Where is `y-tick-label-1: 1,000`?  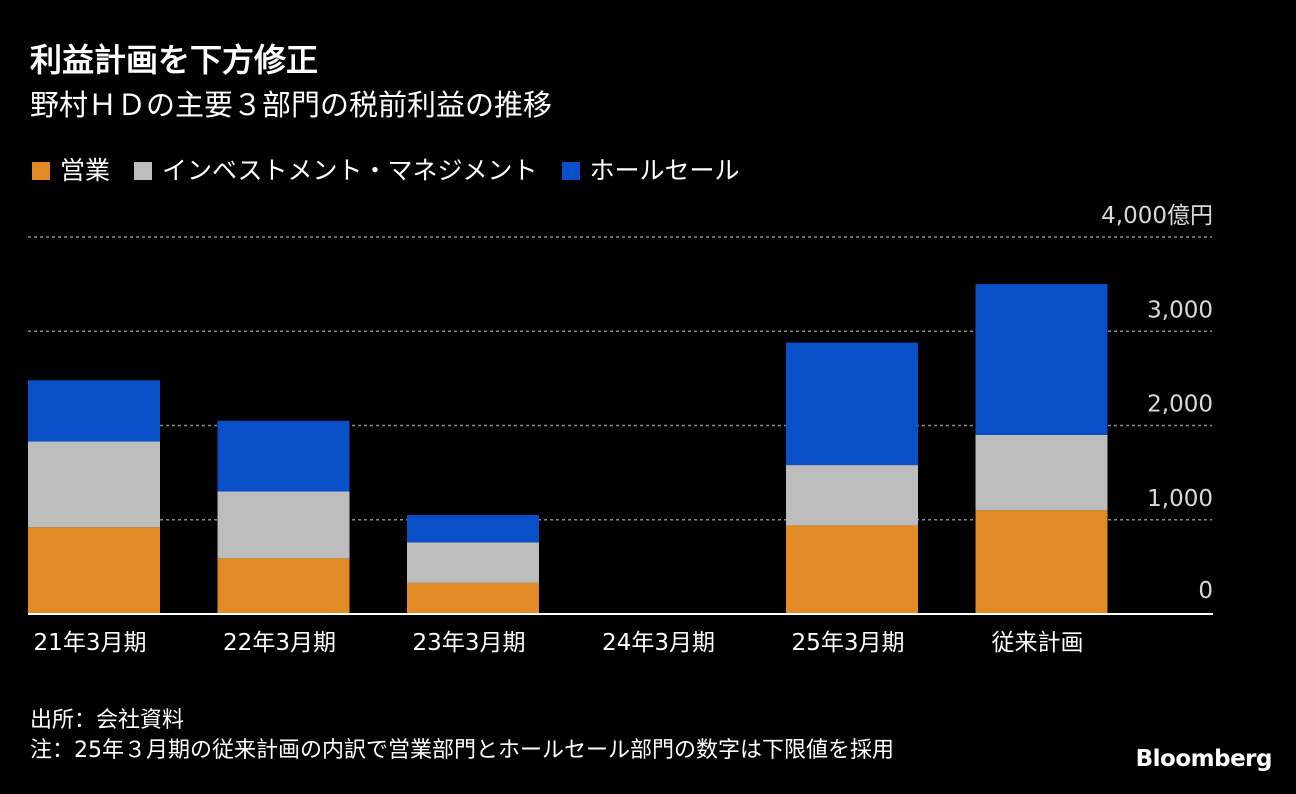
y-tick-label-1: 1,000 is located at coordinates (1180, 499).